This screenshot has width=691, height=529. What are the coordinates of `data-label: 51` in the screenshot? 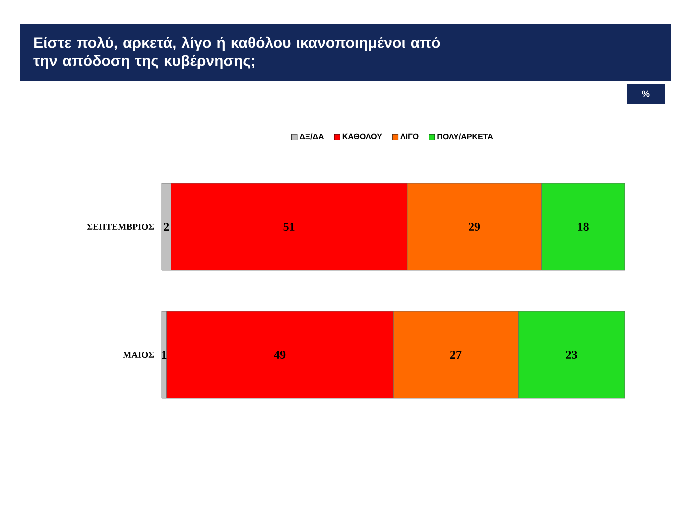 It's located at (289, 226).